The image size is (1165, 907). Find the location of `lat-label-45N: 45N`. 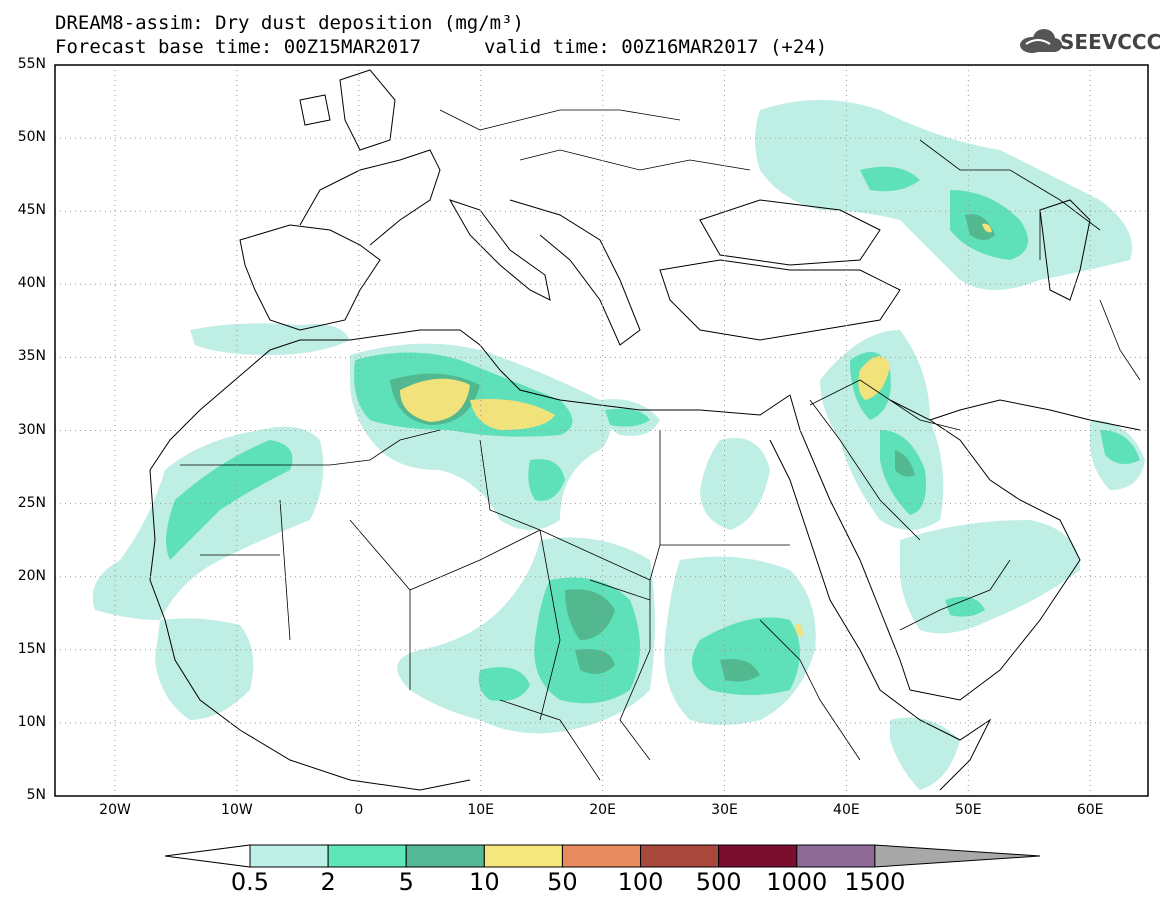

lat-label-45N: 45N is located at coordinates (31, 210).